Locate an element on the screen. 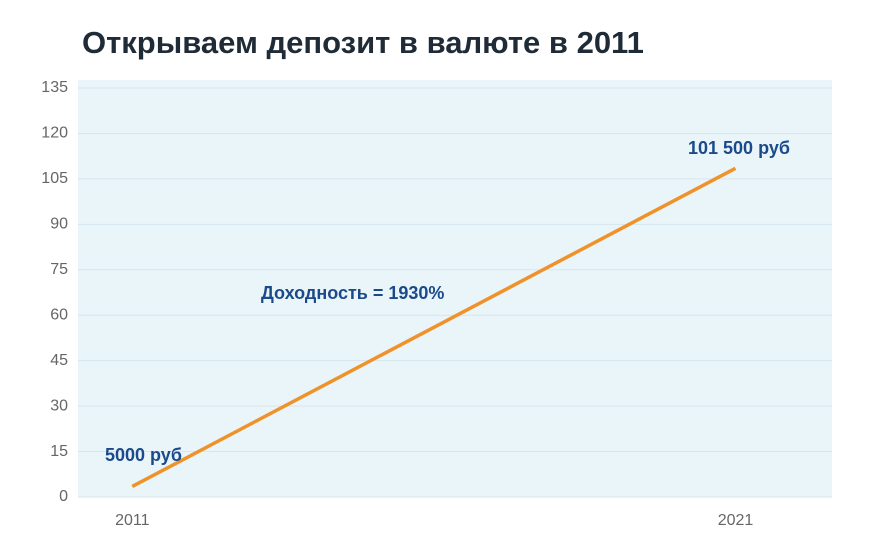  annotation: Доходность = 1930% is located at coordinates (352, 293).